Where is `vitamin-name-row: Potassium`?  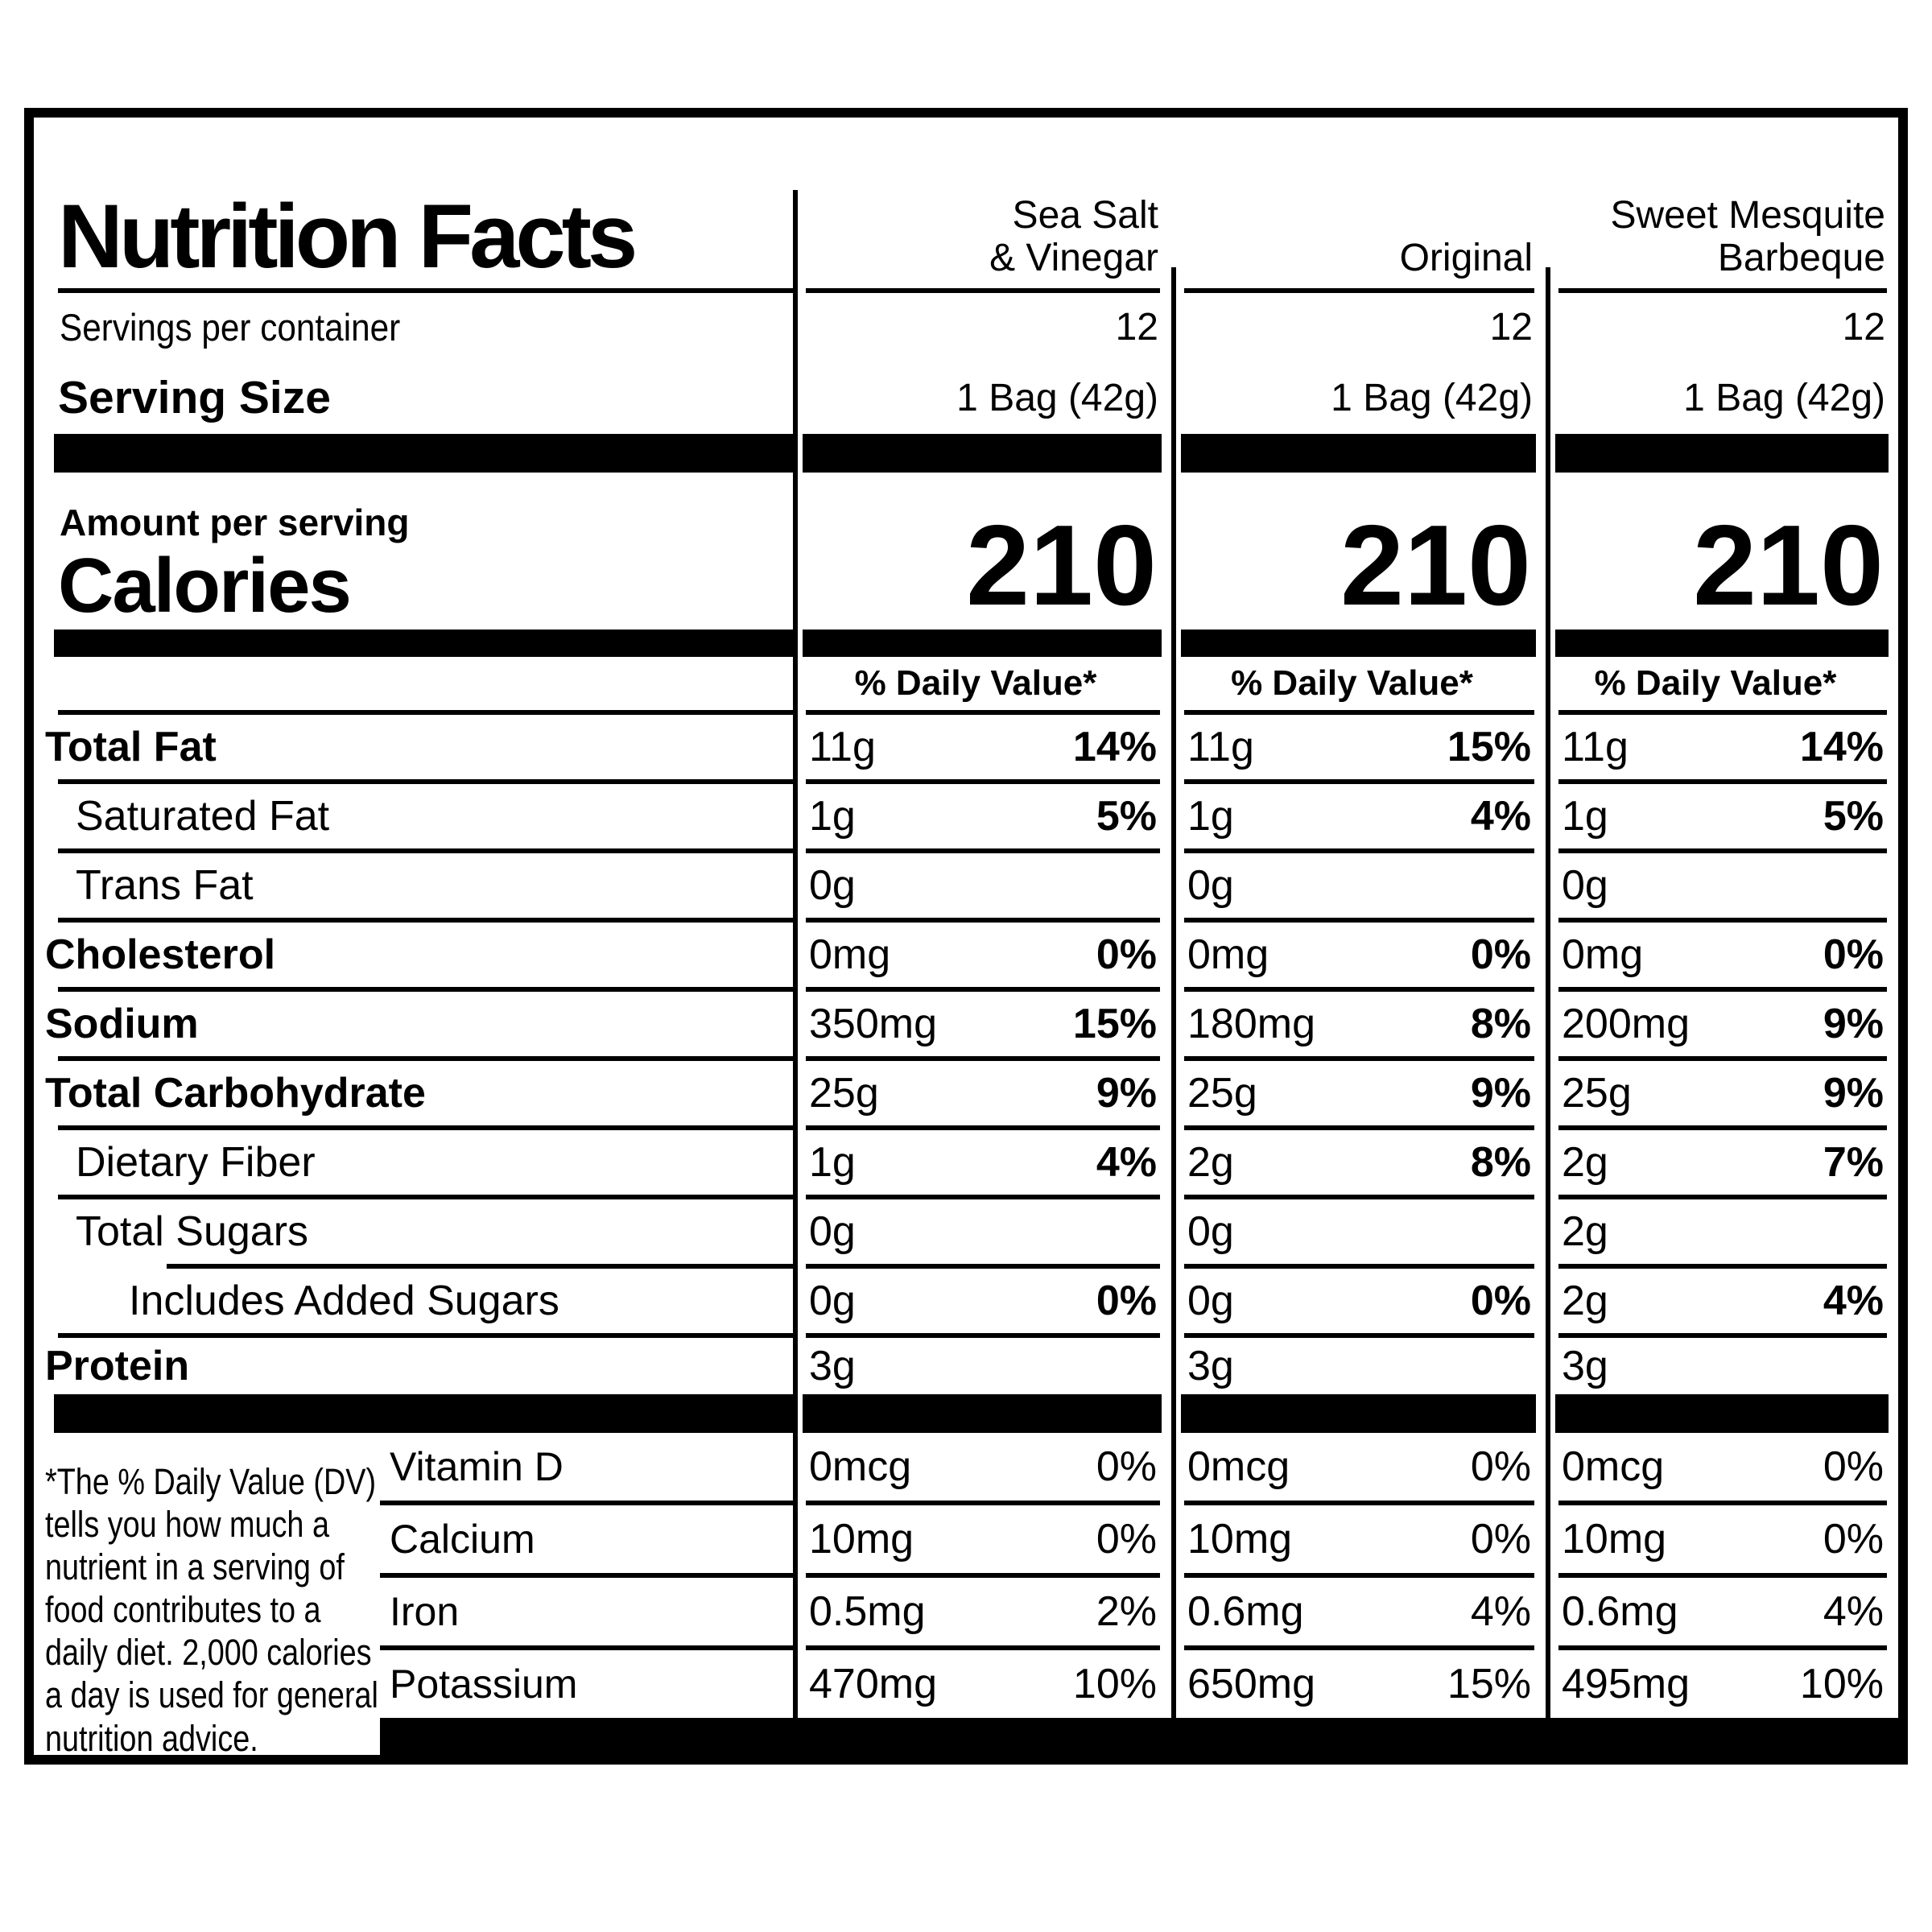 vitamin-name-row: Potassium is located at coordinates (586, 1684).